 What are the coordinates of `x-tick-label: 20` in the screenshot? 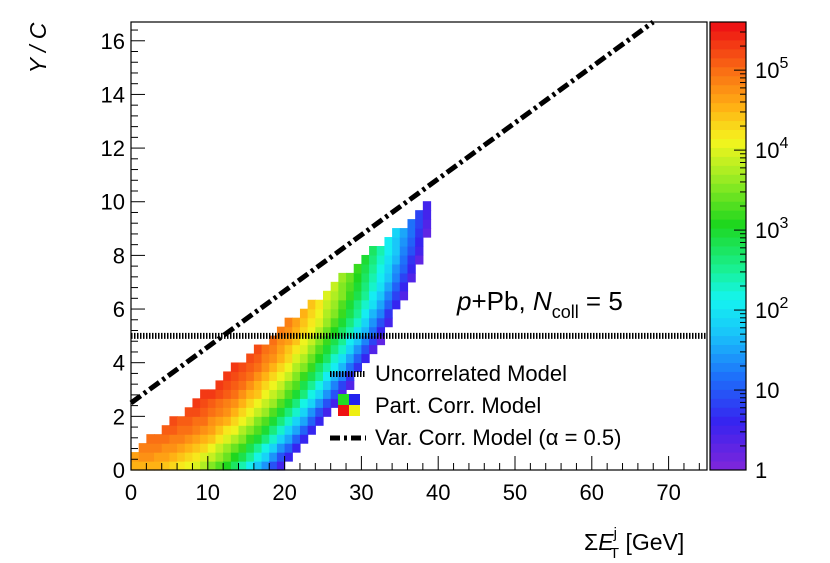 It's located at (284, 492).